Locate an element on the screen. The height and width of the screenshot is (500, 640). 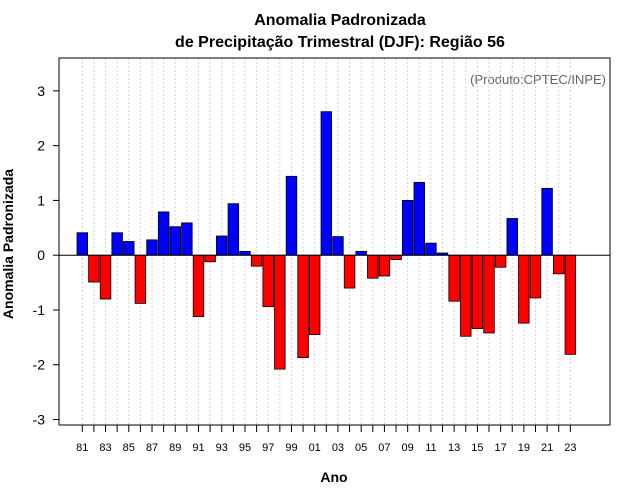
xtick-label-09: 09 is located at coordinates (408, 448).